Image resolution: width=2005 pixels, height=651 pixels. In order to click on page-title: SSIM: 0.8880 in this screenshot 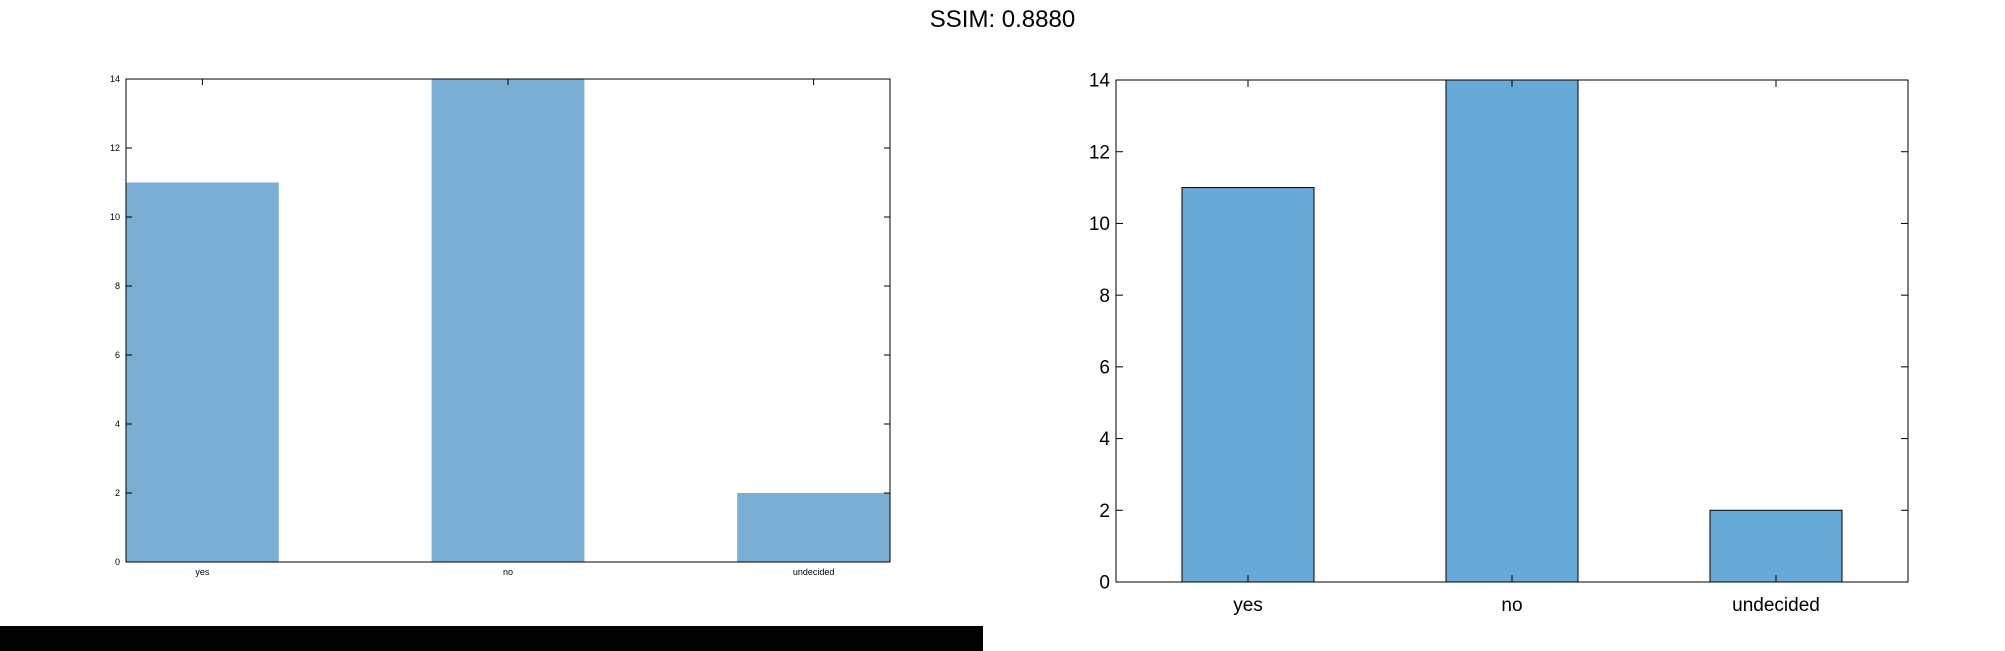, I will do `click(1002, 19)`.